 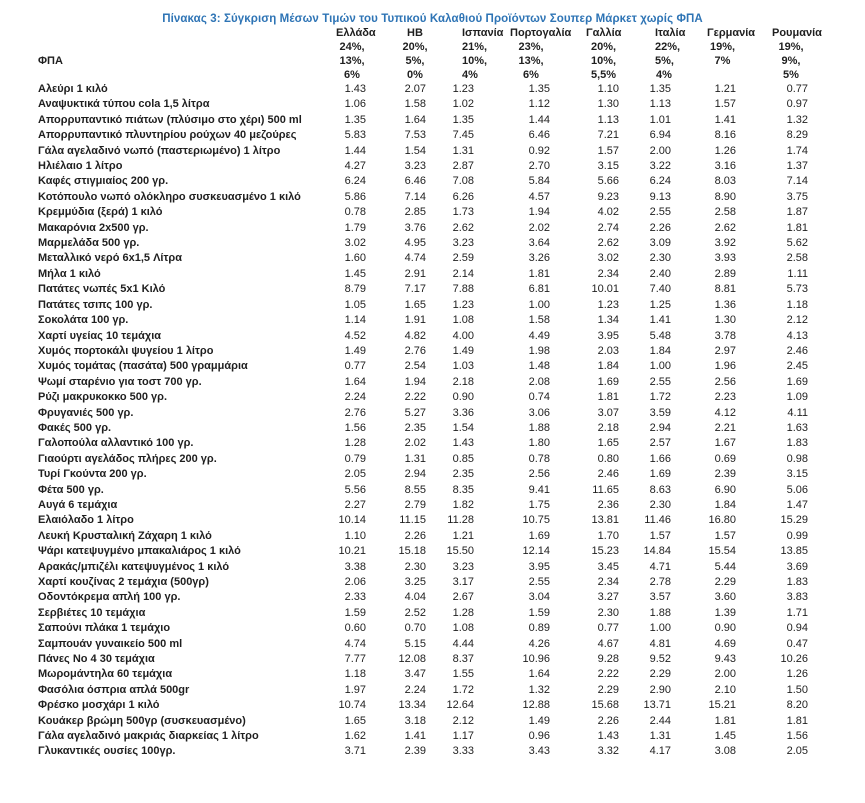 What do you see at coordinates (797, 166) in the screenshot?
I see `price-cell: 1.37` at bounding box center [797, 166].